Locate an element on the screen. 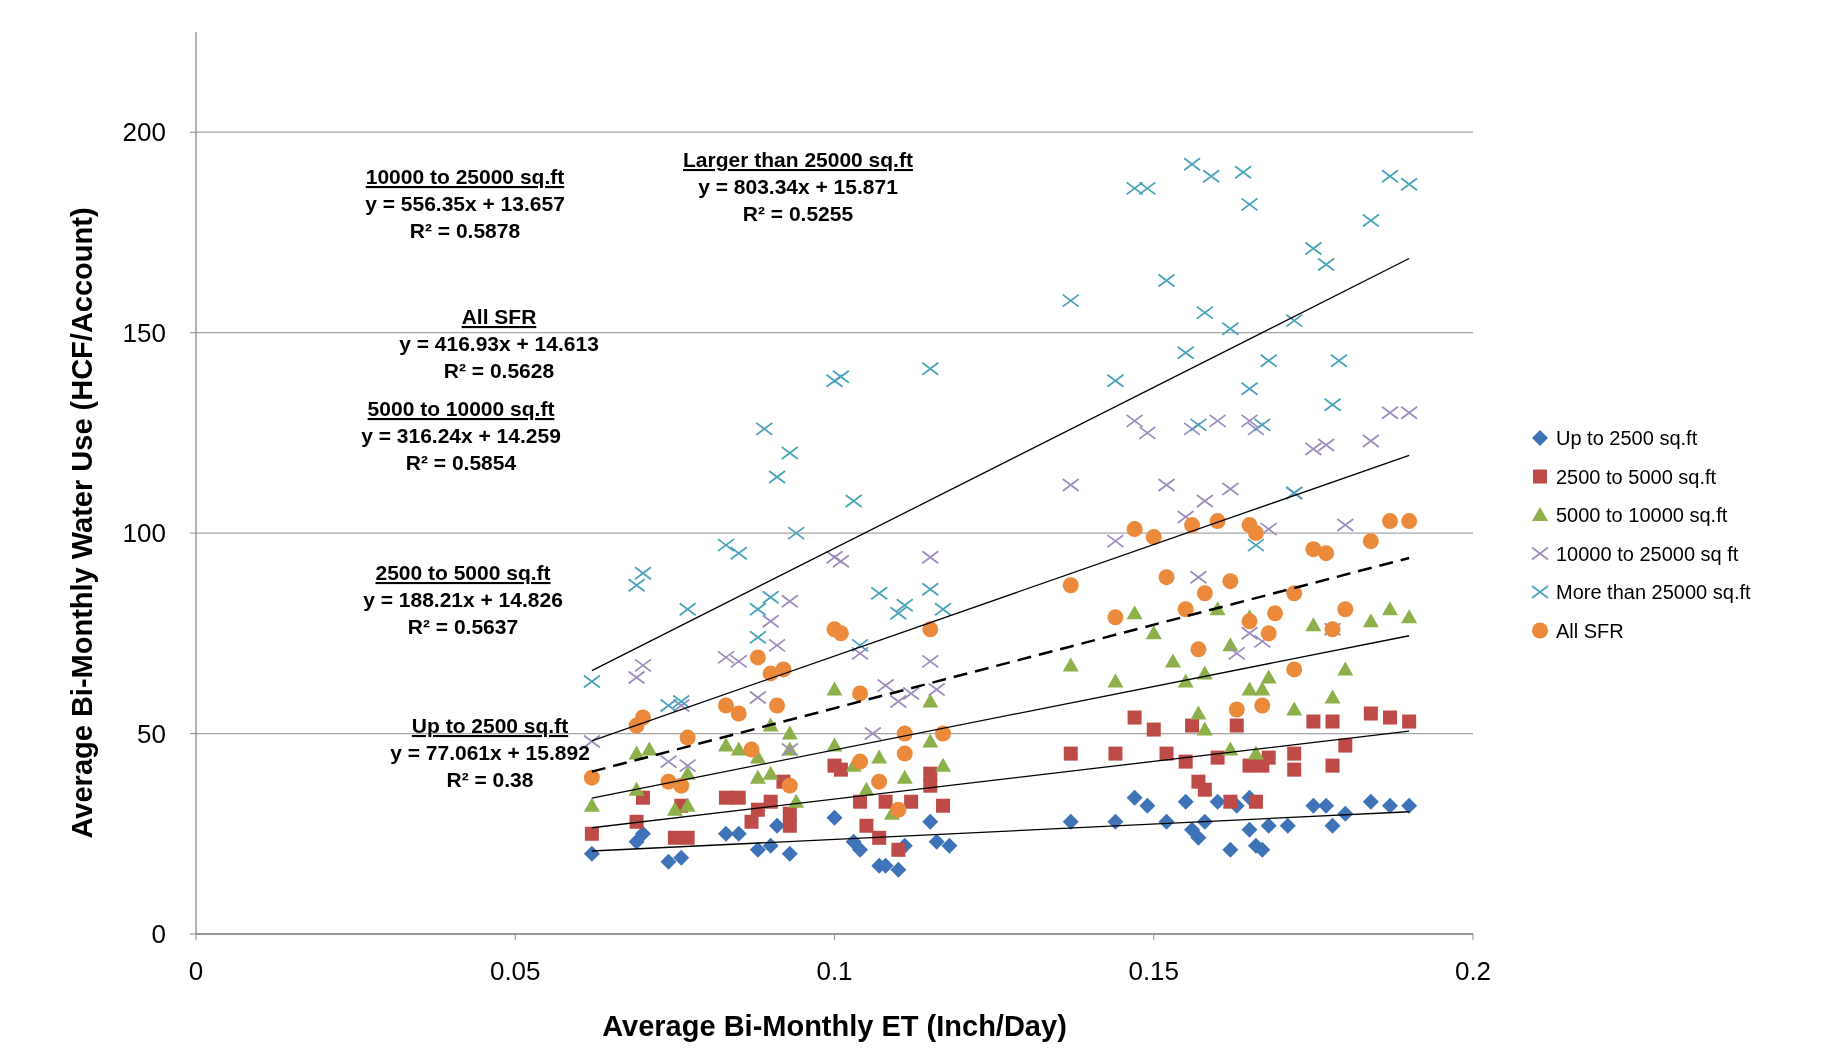 This screenshot has width=1837, height=1061. annotation: R² = 0.38 is located at coordinates (490, 779).